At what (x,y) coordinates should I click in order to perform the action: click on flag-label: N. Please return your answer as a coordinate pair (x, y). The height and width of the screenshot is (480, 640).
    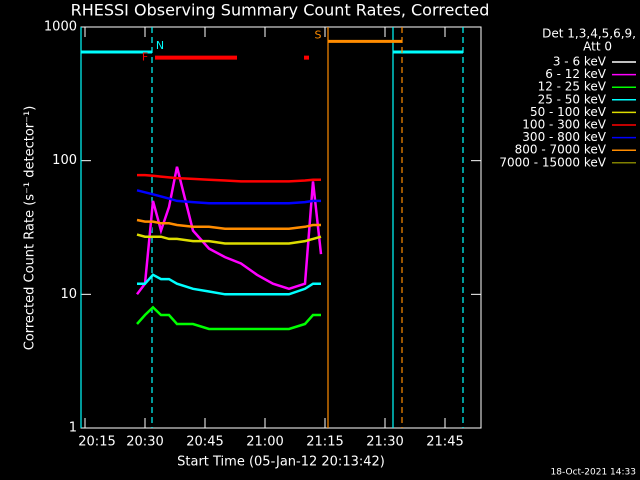
    Looking at the image, I should click on (160, 45).